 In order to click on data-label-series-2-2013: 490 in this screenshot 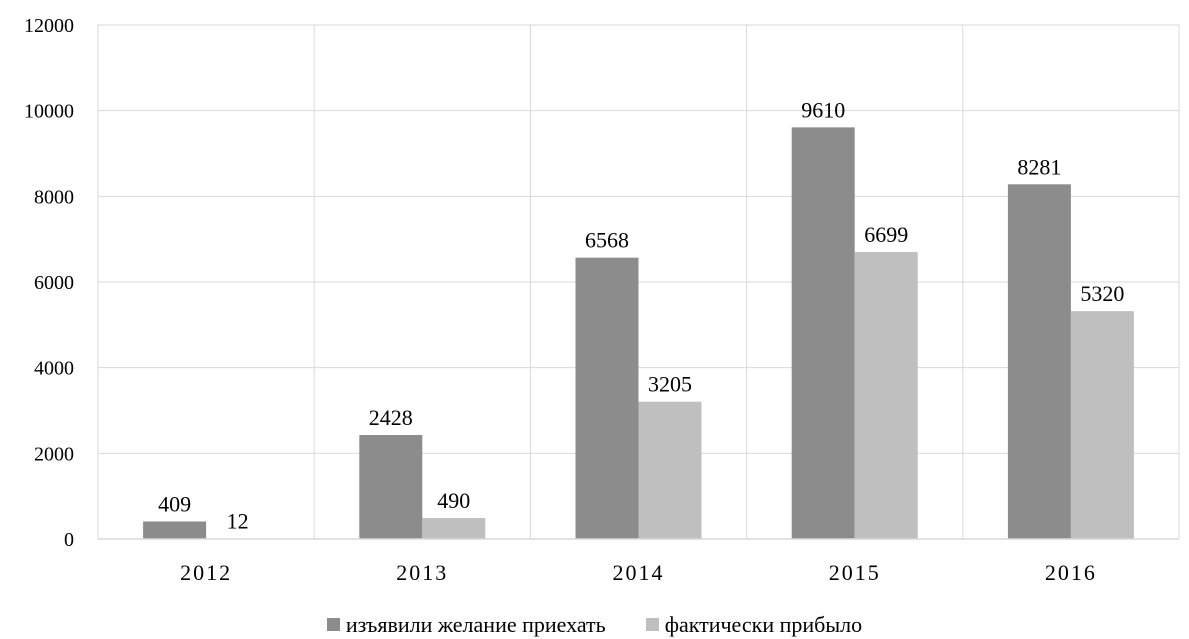, I will do `click(453, 500)`.